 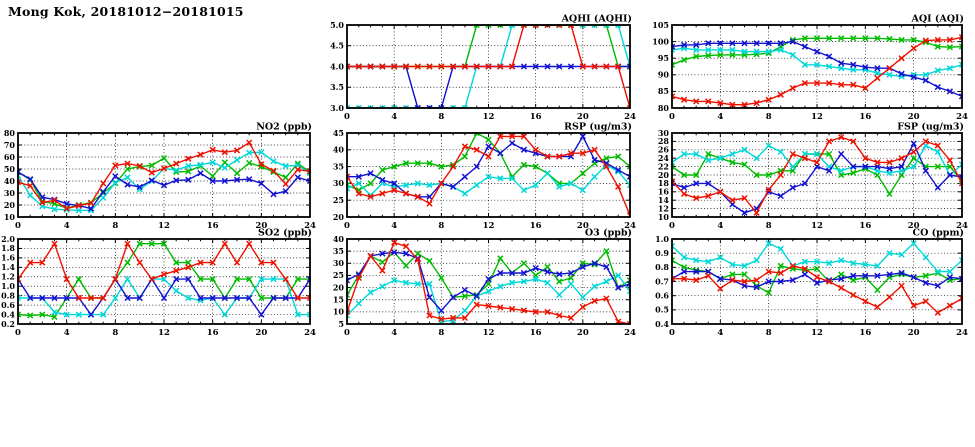 I want to click on y-tick-label: 16, so click(x=664, y=192).